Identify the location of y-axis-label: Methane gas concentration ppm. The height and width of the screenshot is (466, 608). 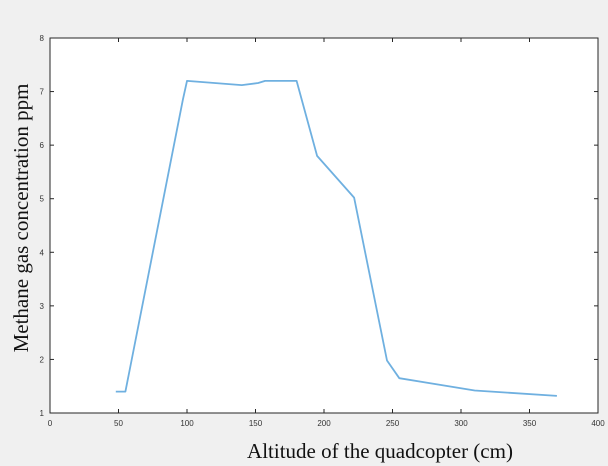
(21, 218).